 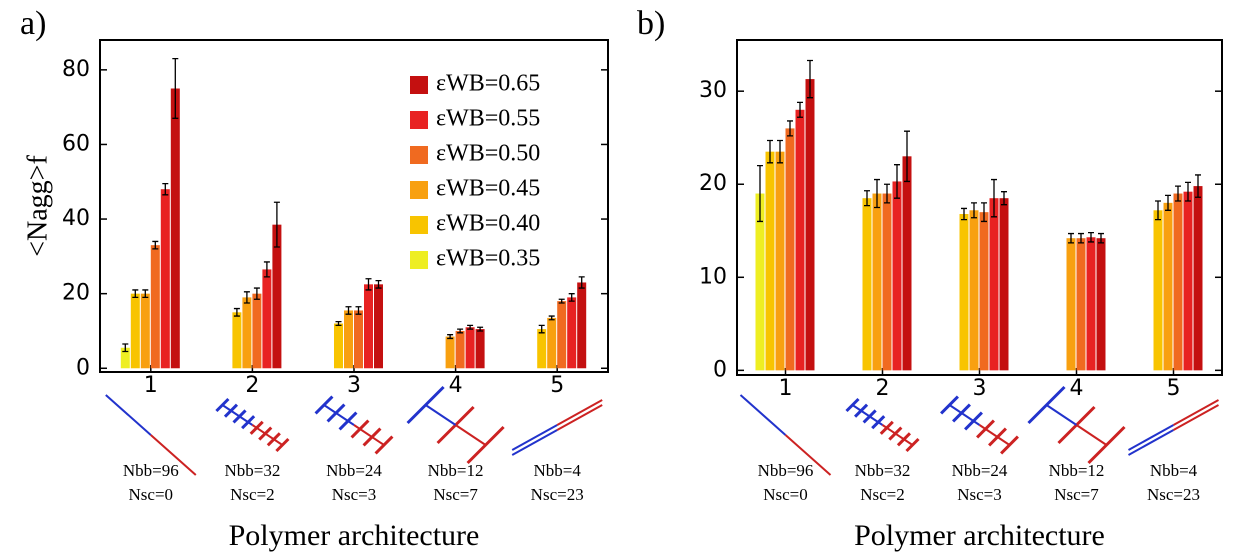 What do you see at coordinates (456, 470) in the screenshot?
I see `architecture-nbb: Nbb=12` at bounding box center [456, 470].